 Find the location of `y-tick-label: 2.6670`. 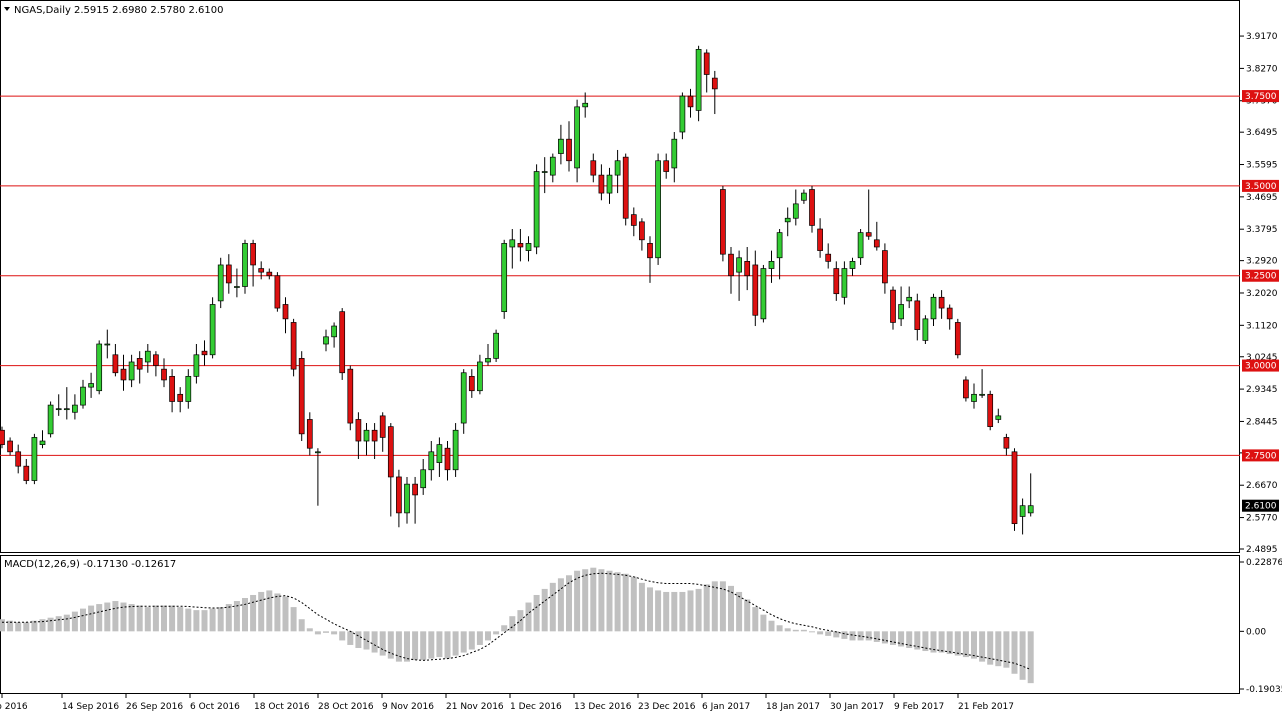

y-tick-label: 2.6670 is located at coordinates (1262, 486).